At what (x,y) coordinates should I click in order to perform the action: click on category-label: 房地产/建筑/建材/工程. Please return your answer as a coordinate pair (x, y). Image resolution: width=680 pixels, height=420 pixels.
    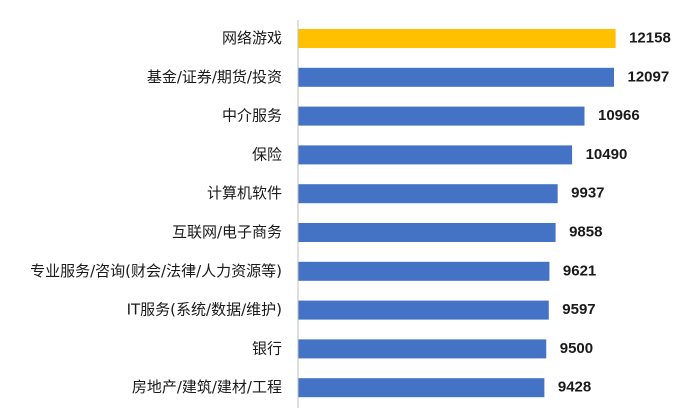
    Looking at the image, I should click on (207, 387).